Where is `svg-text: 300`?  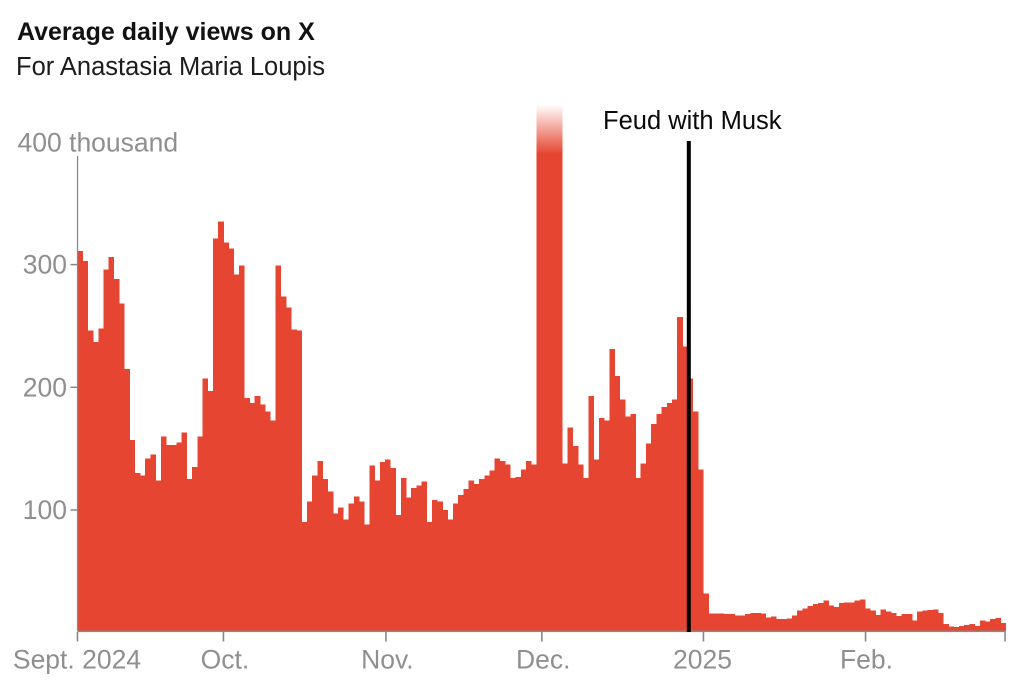 svg-text: 300 is located at coordinates (45, 265).